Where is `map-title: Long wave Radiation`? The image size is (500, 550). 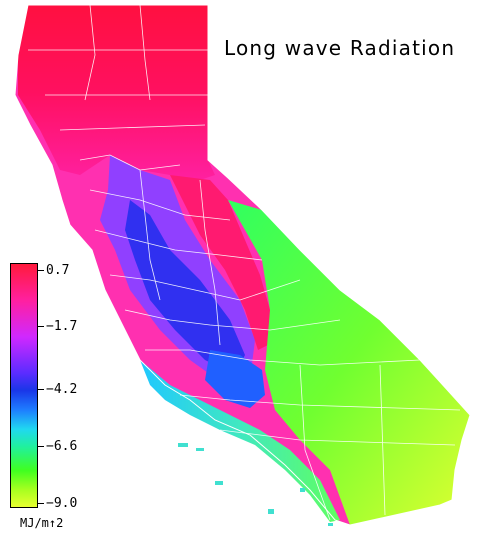
map-title: Long wave Radiation is located at coordinates (340, 48).